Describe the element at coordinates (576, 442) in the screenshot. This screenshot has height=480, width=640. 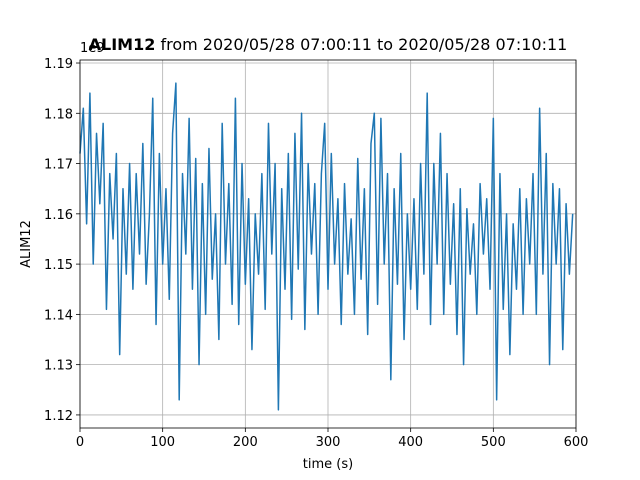
I see `x-tick-label: 600` at that location.